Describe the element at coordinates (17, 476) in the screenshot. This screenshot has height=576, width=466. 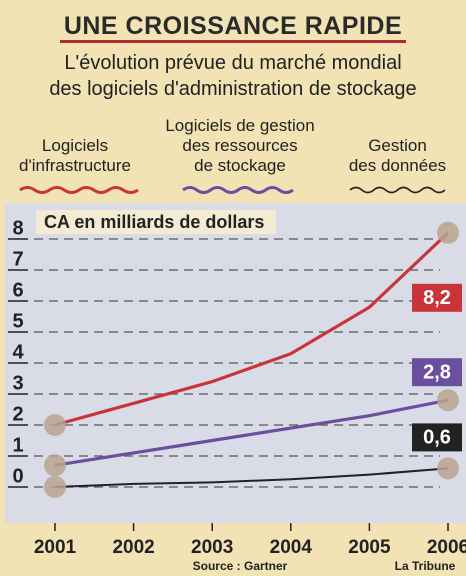
I see `y-tick-label: 0` at that location.